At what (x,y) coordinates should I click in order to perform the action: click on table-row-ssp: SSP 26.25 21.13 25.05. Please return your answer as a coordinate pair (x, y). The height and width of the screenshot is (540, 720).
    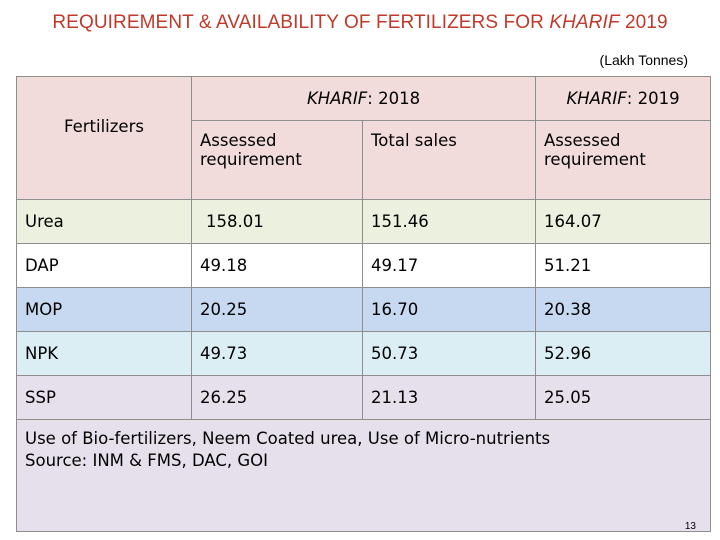
    Looking at the image, I should click on (364, 397).